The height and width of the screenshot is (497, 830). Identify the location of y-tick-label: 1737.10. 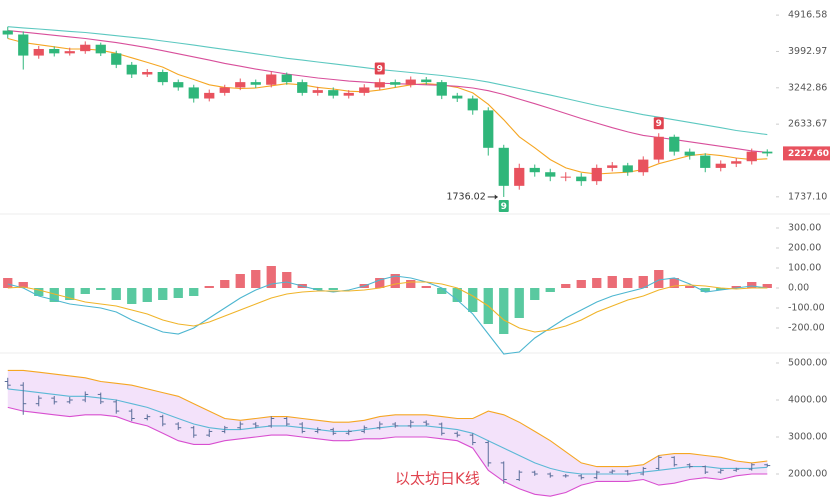
(807, 196).